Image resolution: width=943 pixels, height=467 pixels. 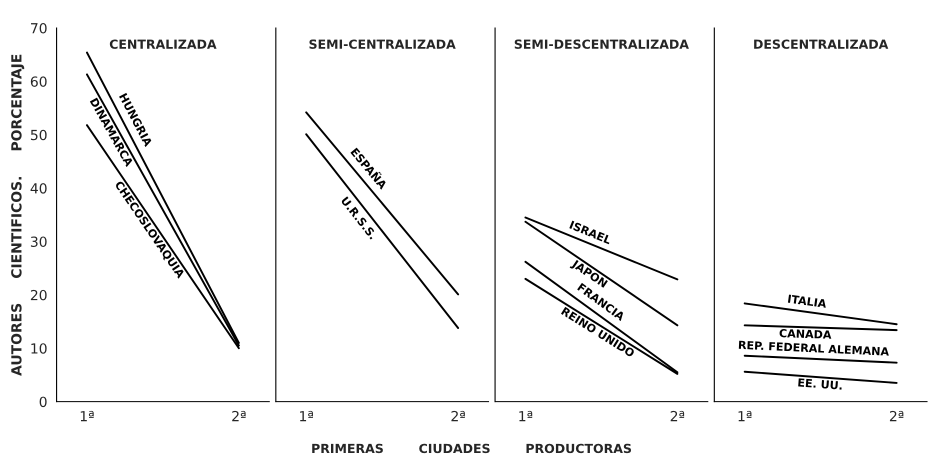 I want to click on y-tick-label: 10, so click(x=39, y=348).